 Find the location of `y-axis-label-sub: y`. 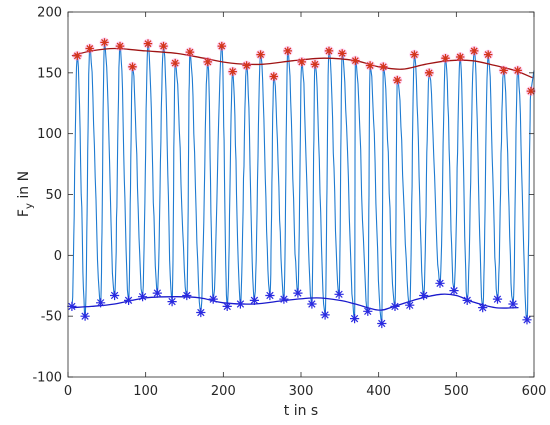

y-axis-label-sub: y is located at coordinates (29, 206).